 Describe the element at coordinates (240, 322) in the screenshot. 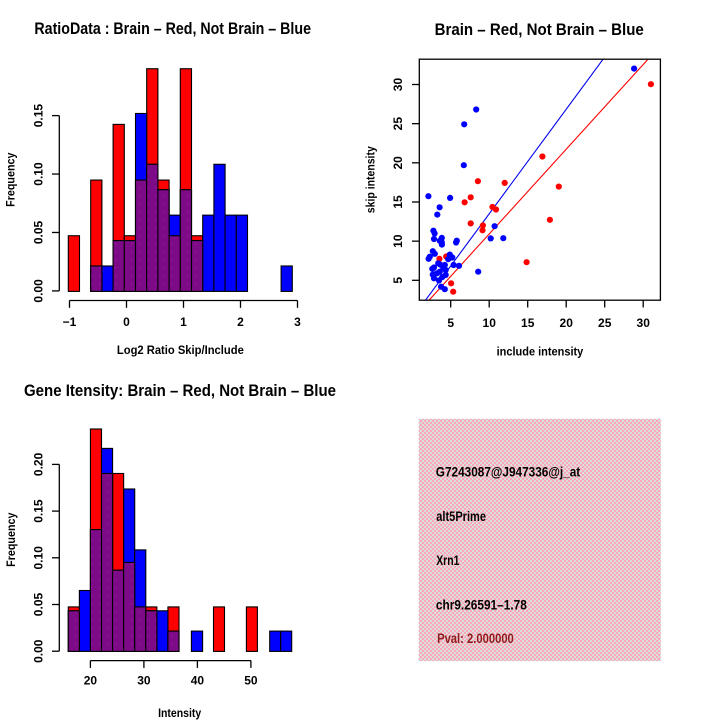

I see `svg-text: 2` at that location.